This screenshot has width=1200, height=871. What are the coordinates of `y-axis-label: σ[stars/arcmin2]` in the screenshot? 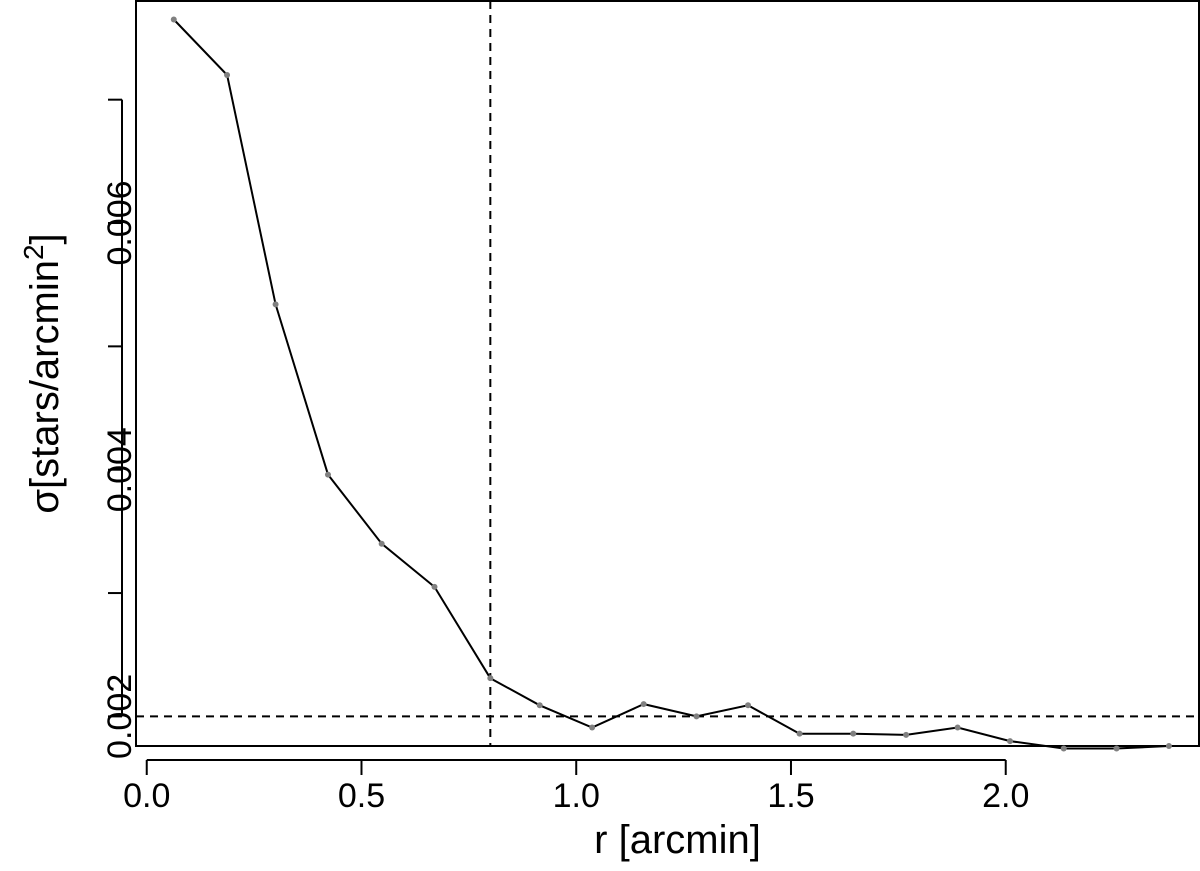 It's located at (43, 373).